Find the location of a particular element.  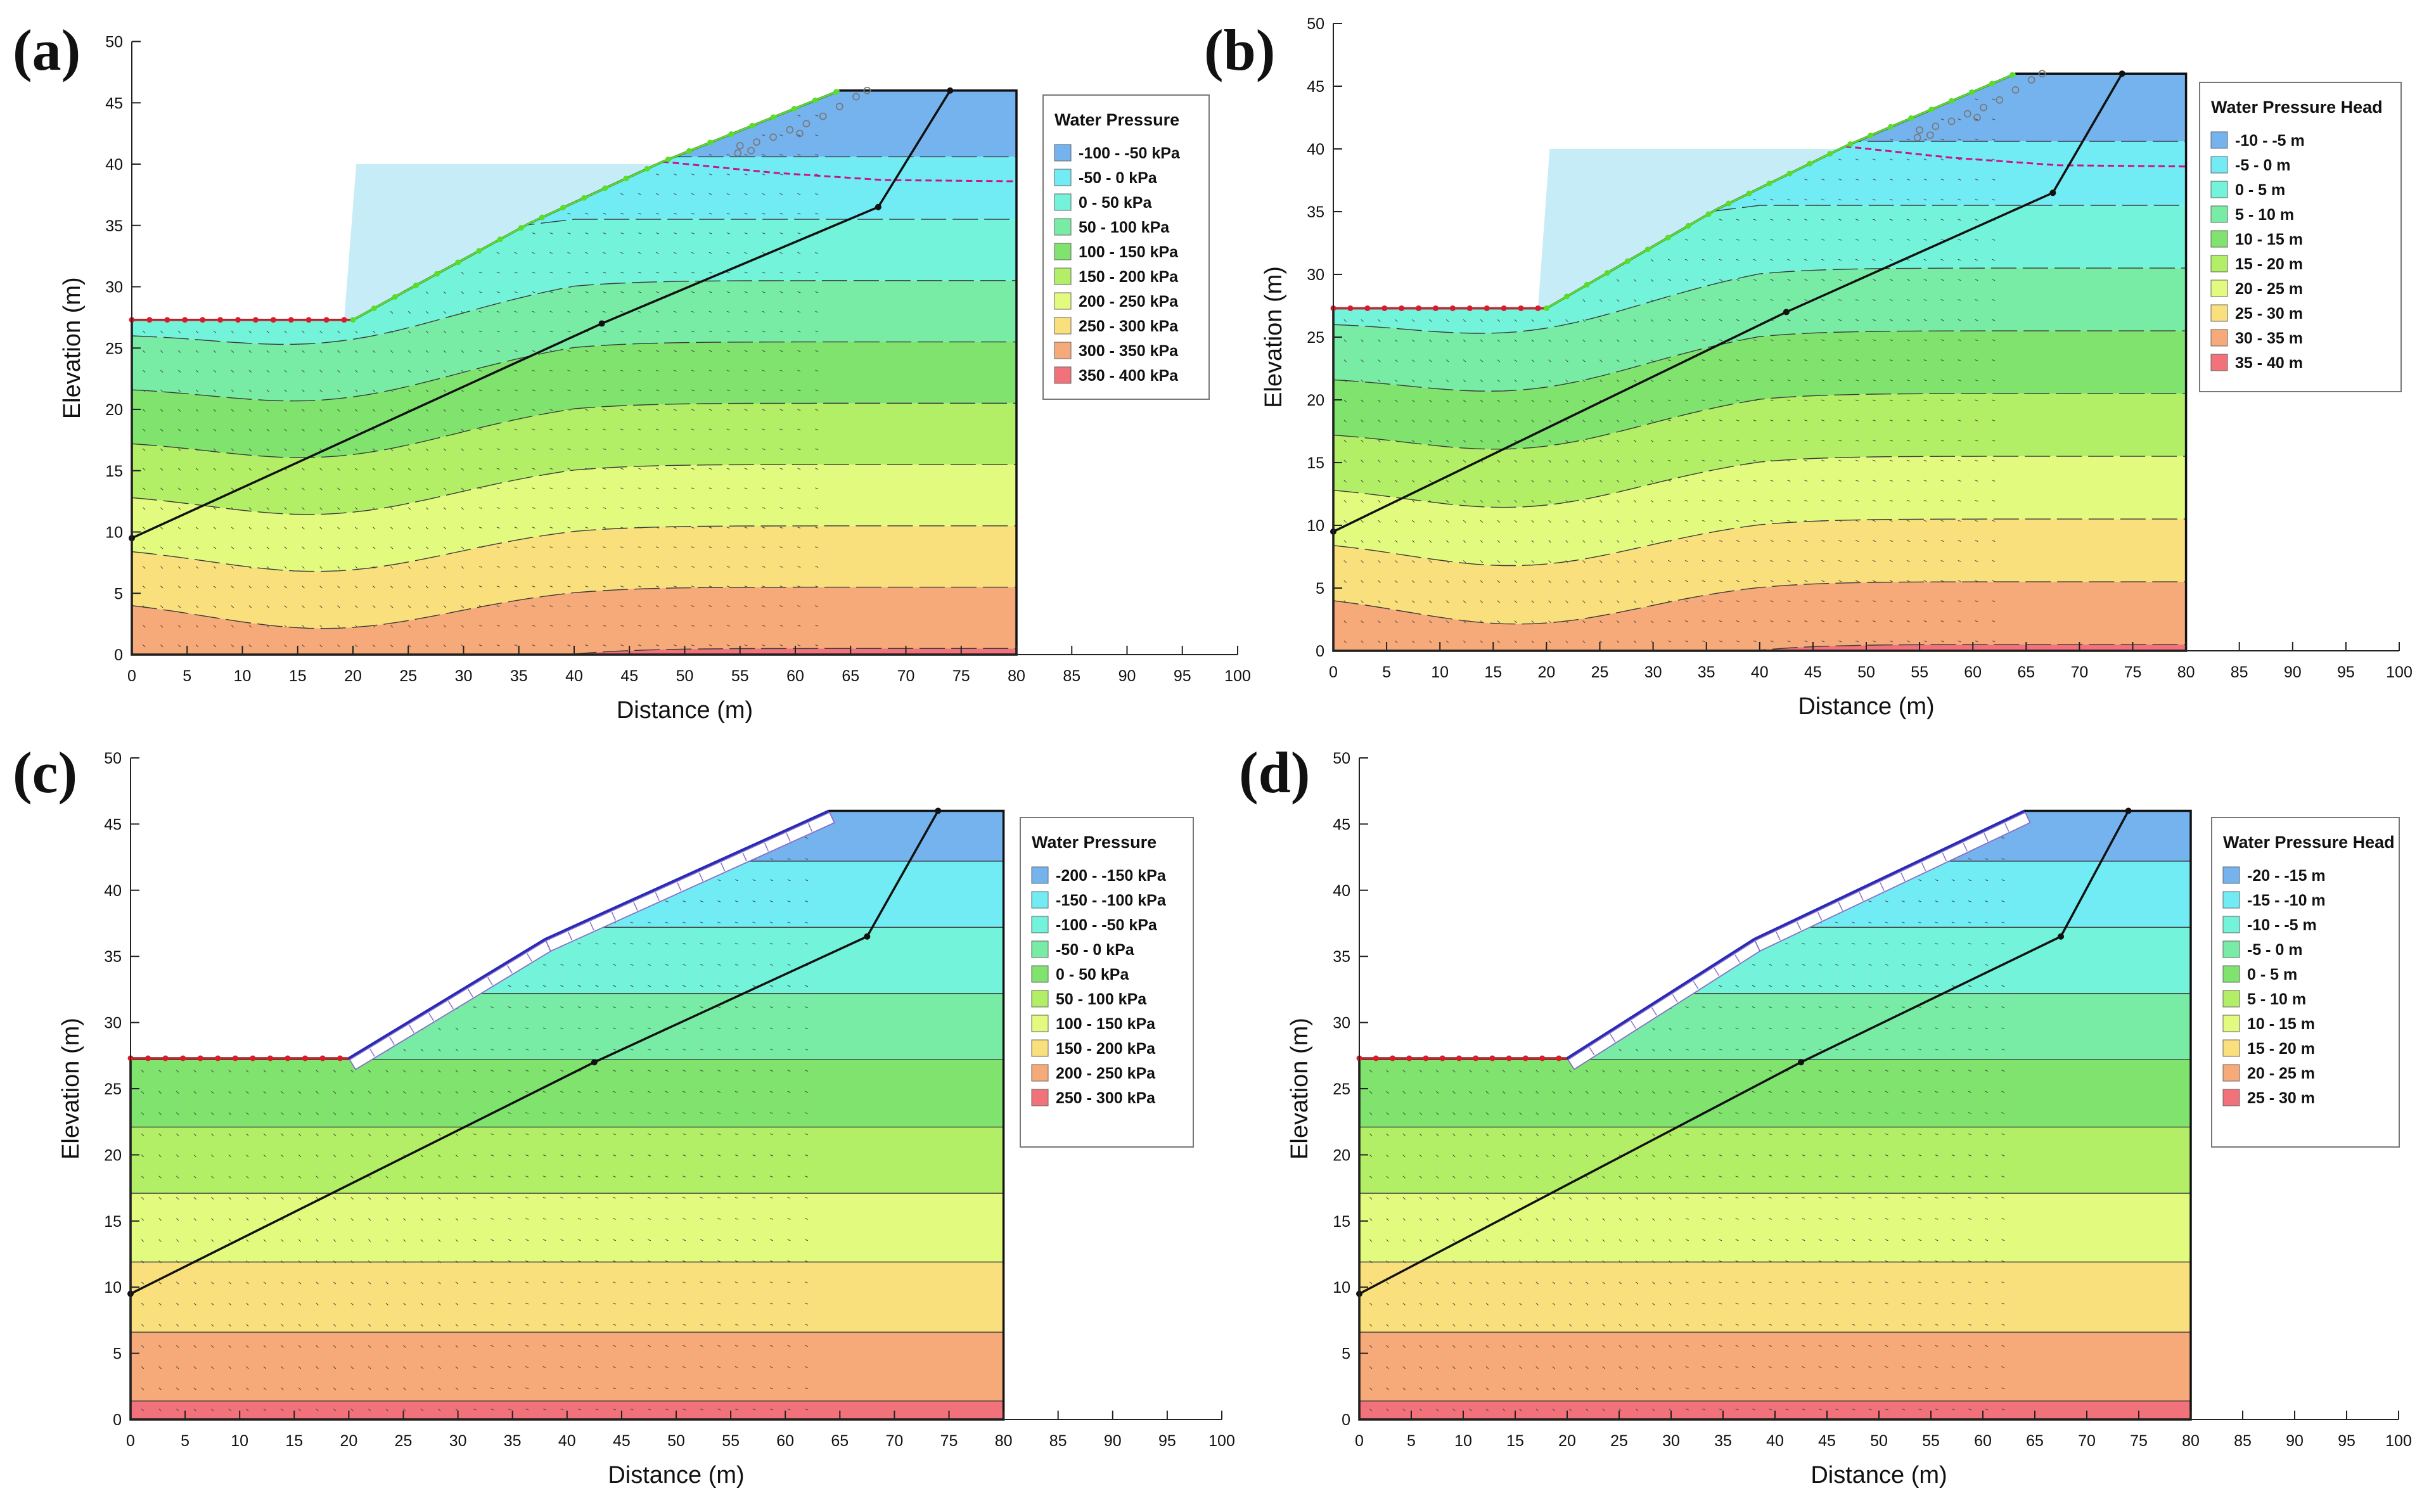

geogrid-tick is located at coordinates (1654, 1012).